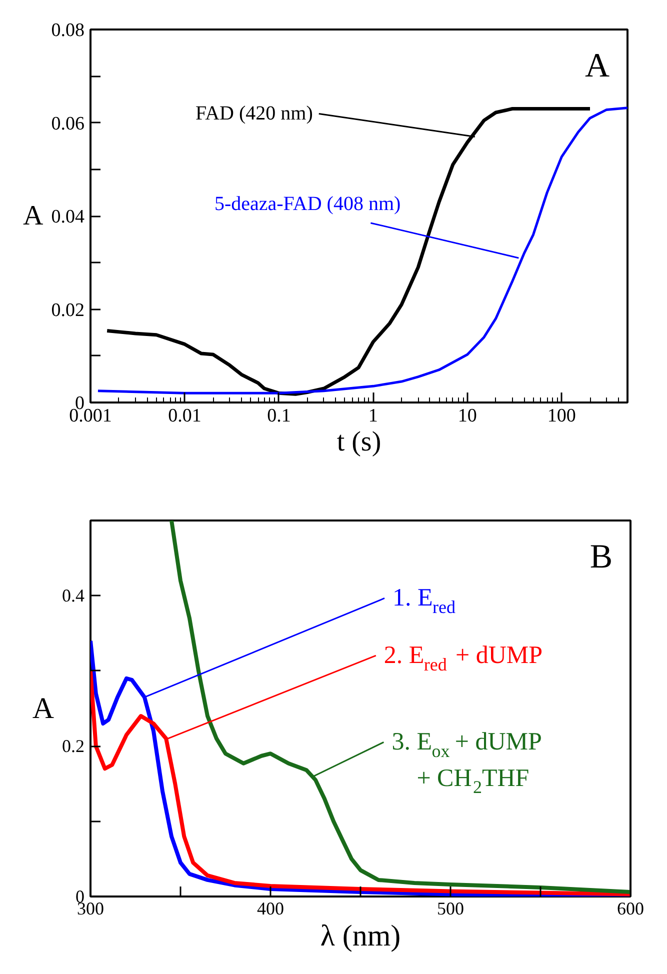  I want to click on annotation: A, so click(597, 66).